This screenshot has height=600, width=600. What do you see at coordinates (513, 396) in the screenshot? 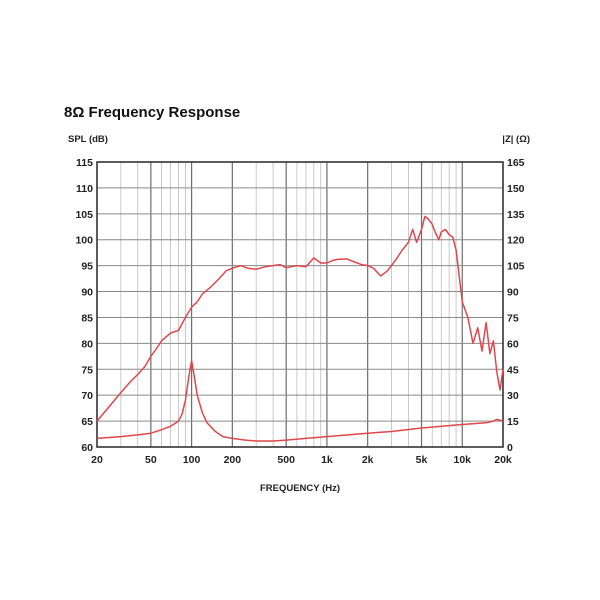
I see `y2-tick-label: 30` at bounding box center [513, 396].